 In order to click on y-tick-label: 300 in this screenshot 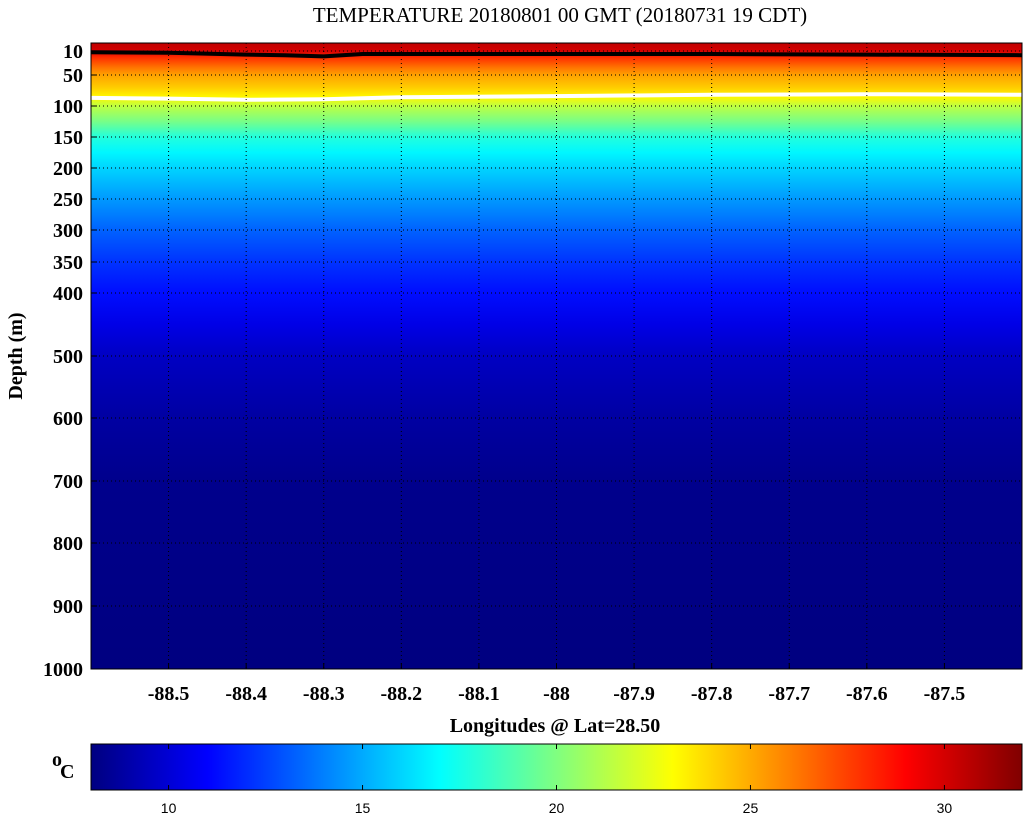, I will do `click(68, 231)`.